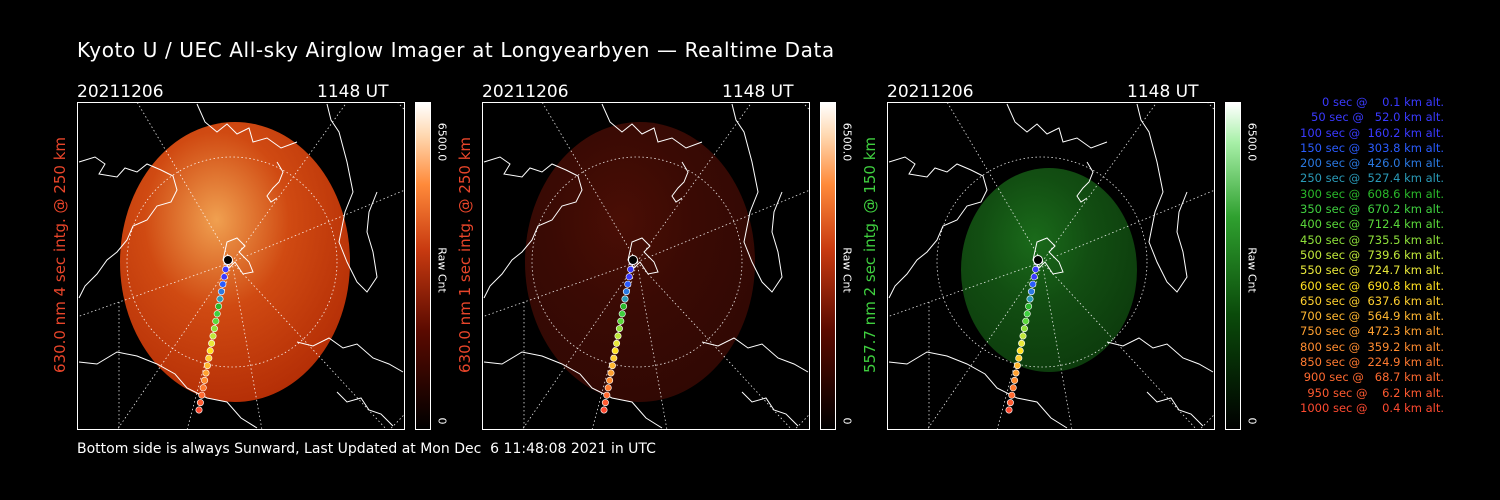 Image resolution: width=1500 pixels, height=500 pixels. I want to click on panel-ylabel-text: 630.0 nm 1 sec intg. @ 250 km, so click(465, 255).